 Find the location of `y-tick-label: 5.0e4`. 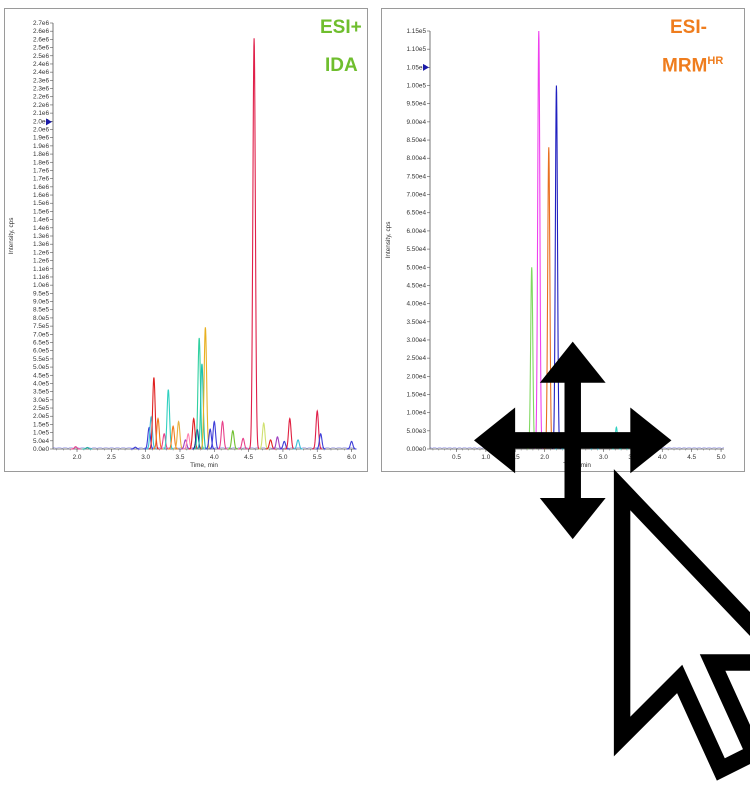

y-tick-label: 5.0e4 is located at coordinates (41, 441).